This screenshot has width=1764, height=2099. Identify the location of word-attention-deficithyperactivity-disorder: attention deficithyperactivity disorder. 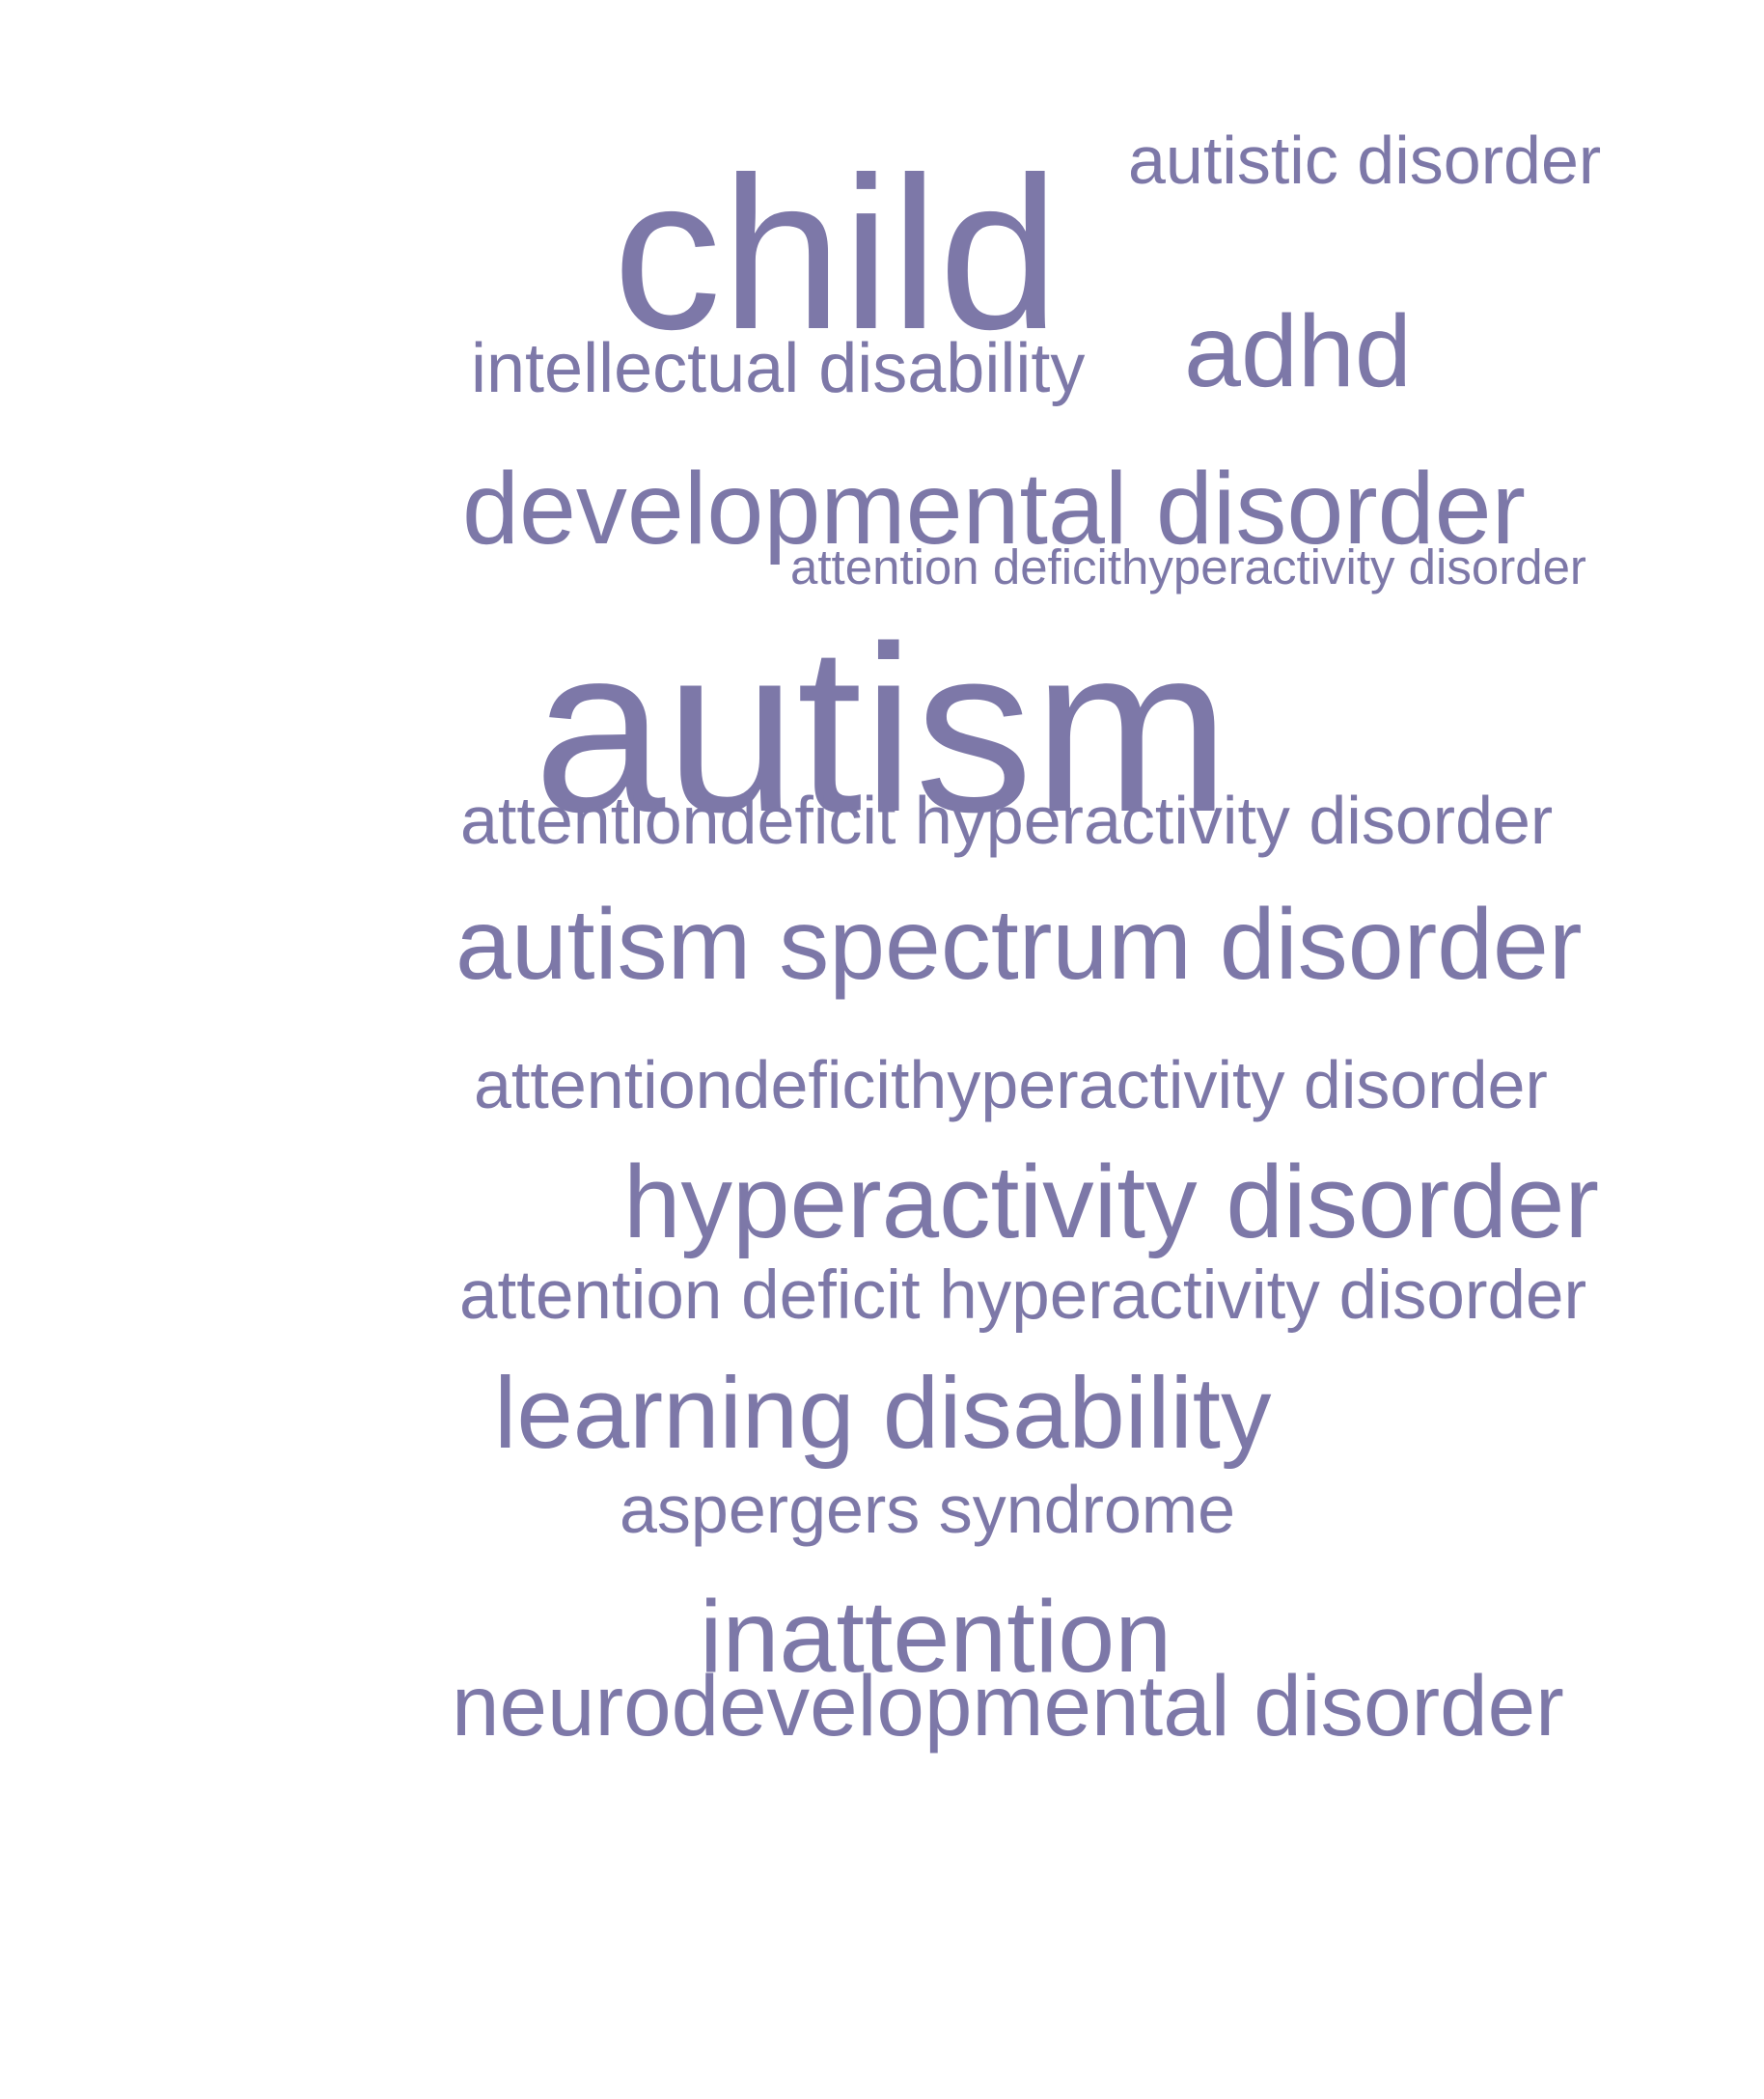
(1188, 566).